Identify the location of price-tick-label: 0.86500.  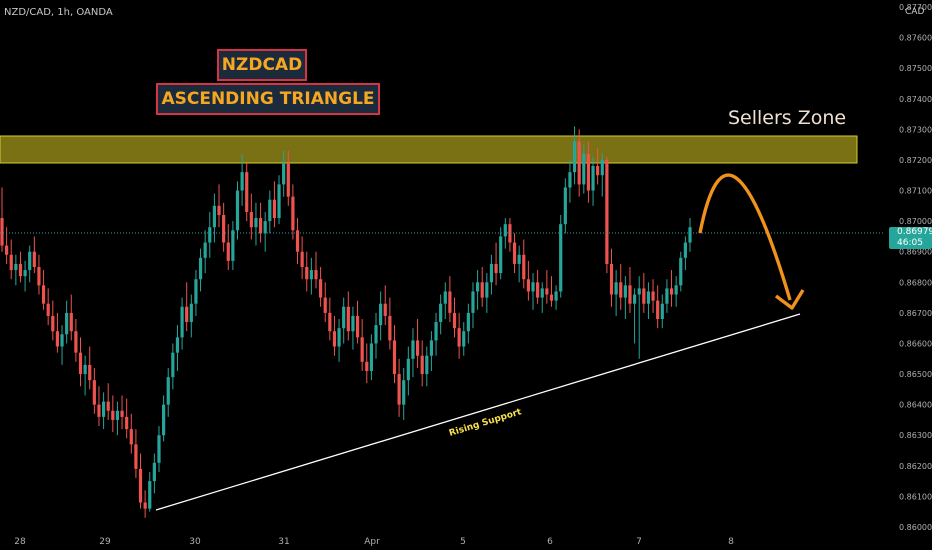
(915, 374).